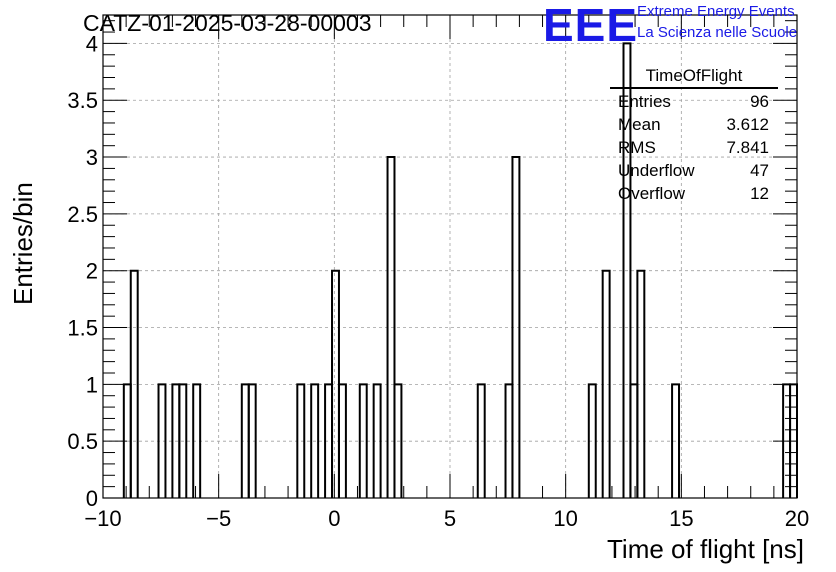  Describe the element at coordinates (92, 43) in the screenshot. I see `y-tick-label: 4` at that location.